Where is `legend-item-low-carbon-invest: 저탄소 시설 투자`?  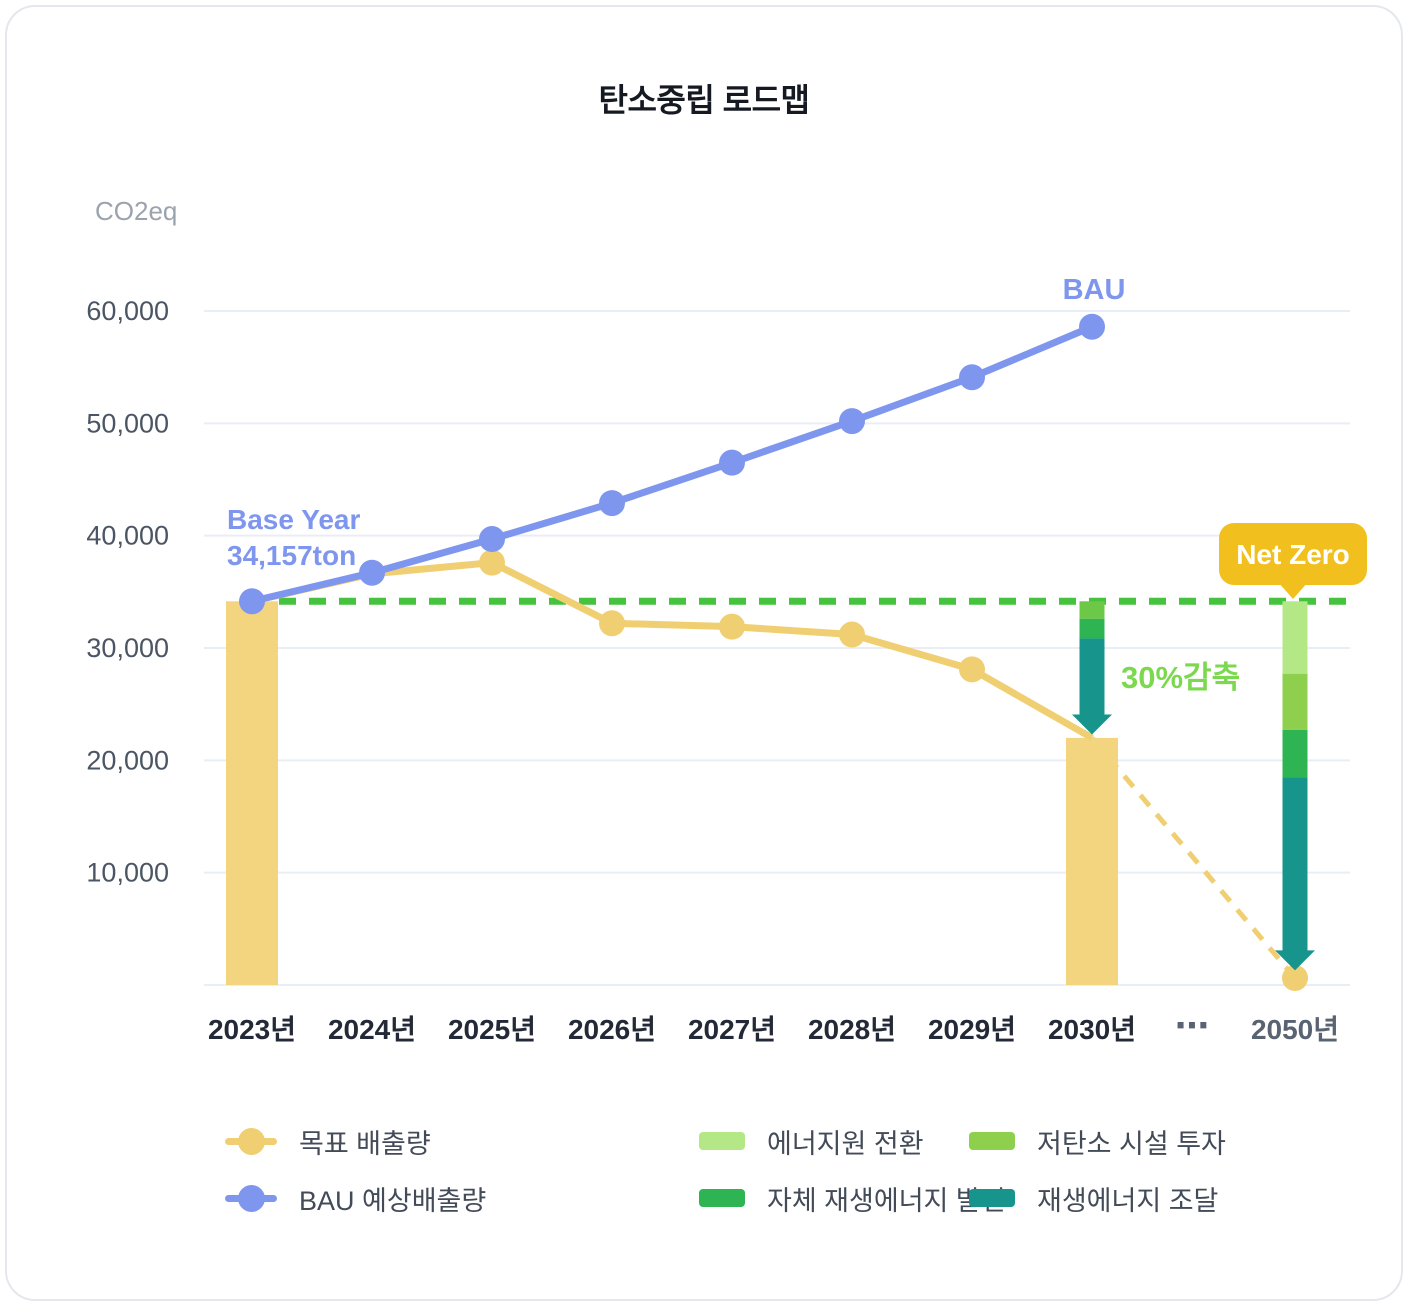
legend-item-low-carbon-invest: 저탄소 시설 투자 is located at coordinates (1097, 1142).